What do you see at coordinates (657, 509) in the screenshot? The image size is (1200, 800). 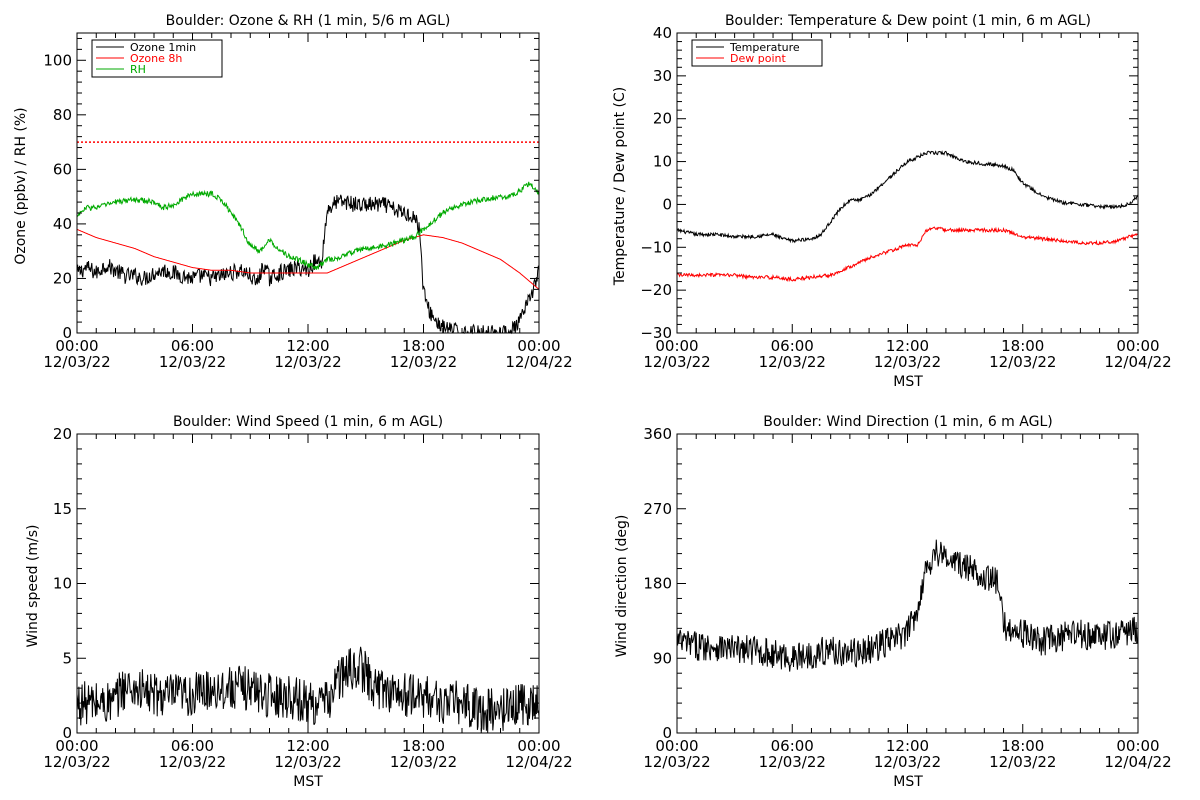 I see `y-tick-label: 270` at bounding box center [657, 509].